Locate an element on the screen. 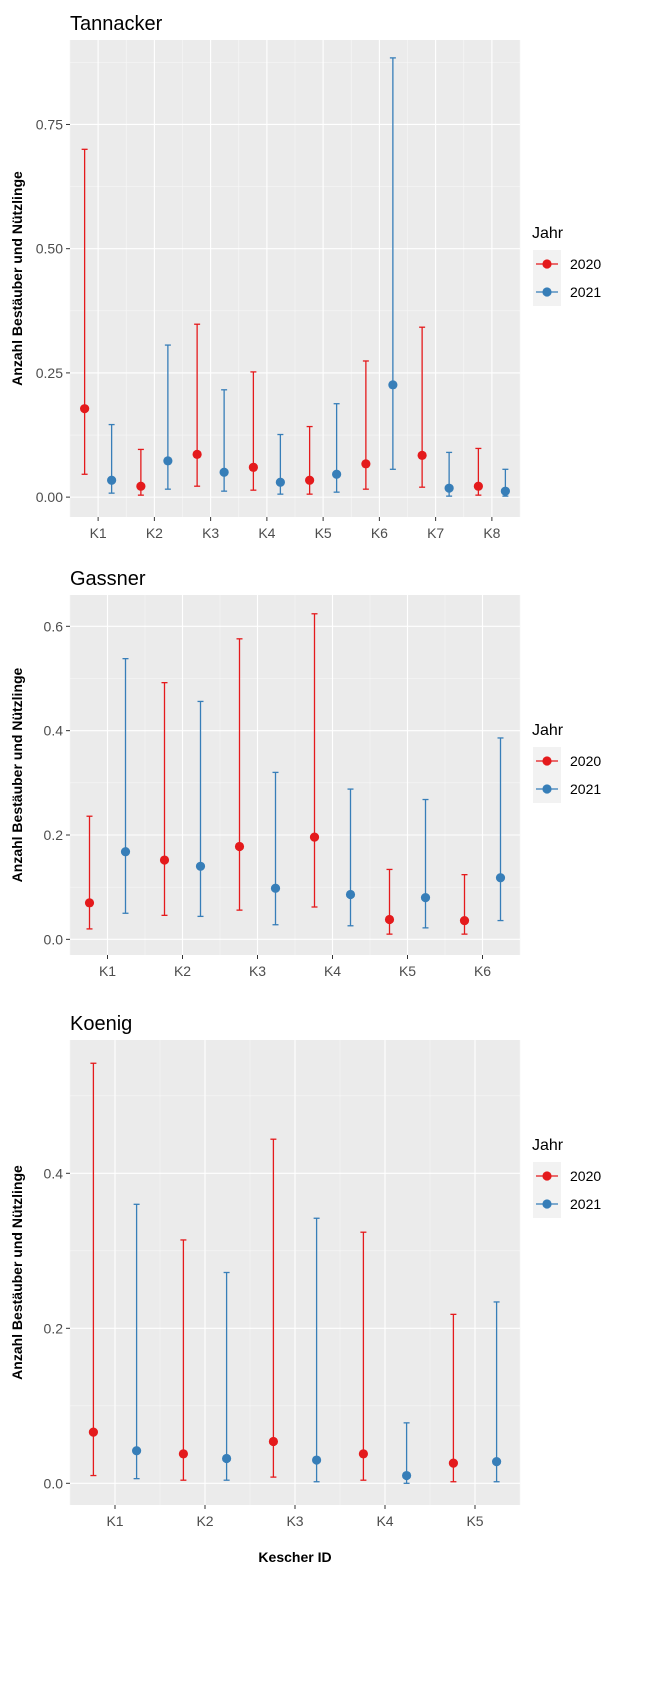 Image resolution: width=670 pixels, height=1693 pixels. x-axis-label: Kescher ID is located at coordinates (294, 1557).